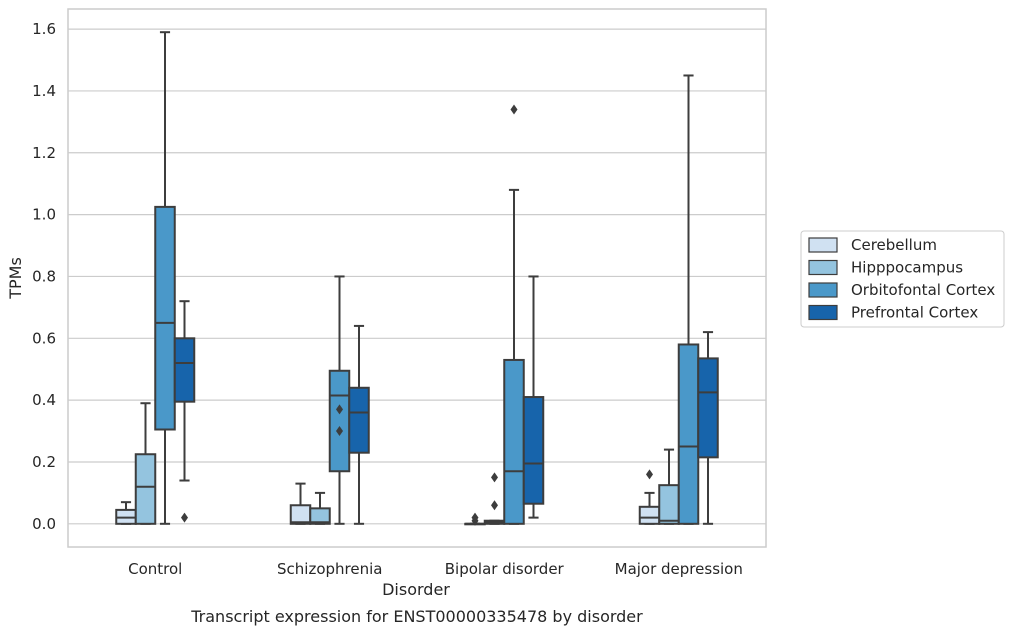  I want to click on legend-label: Cerebellum, so click(894, 245).